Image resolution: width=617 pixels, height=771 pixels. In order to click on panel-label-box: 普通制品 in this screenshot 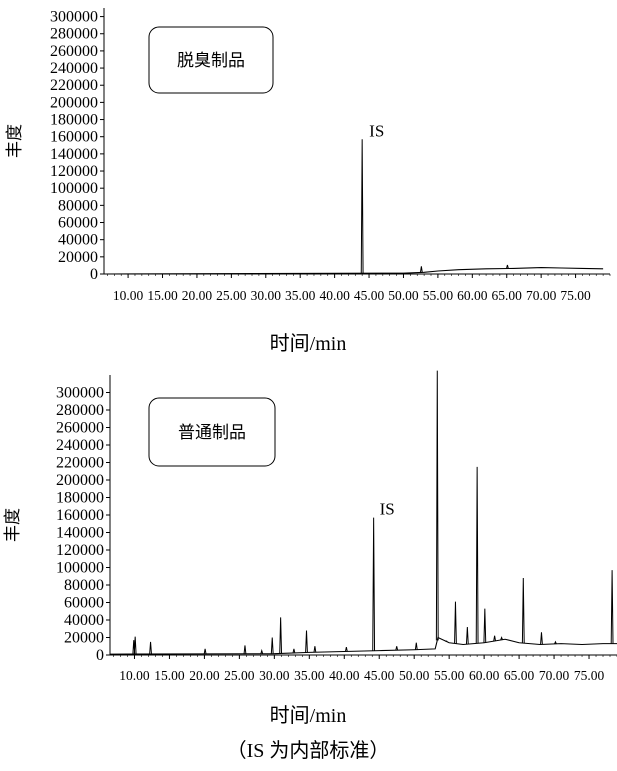, I will do `click(212, 432)`.